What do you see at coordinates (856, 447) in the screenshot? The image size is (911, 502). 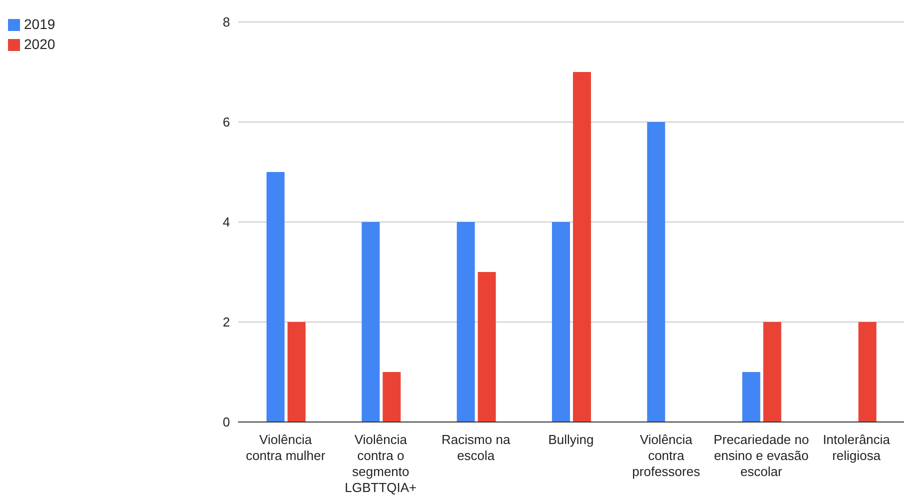 I see `x-tick-label: Intolerância religiosa` at bounding box center [856, 447].